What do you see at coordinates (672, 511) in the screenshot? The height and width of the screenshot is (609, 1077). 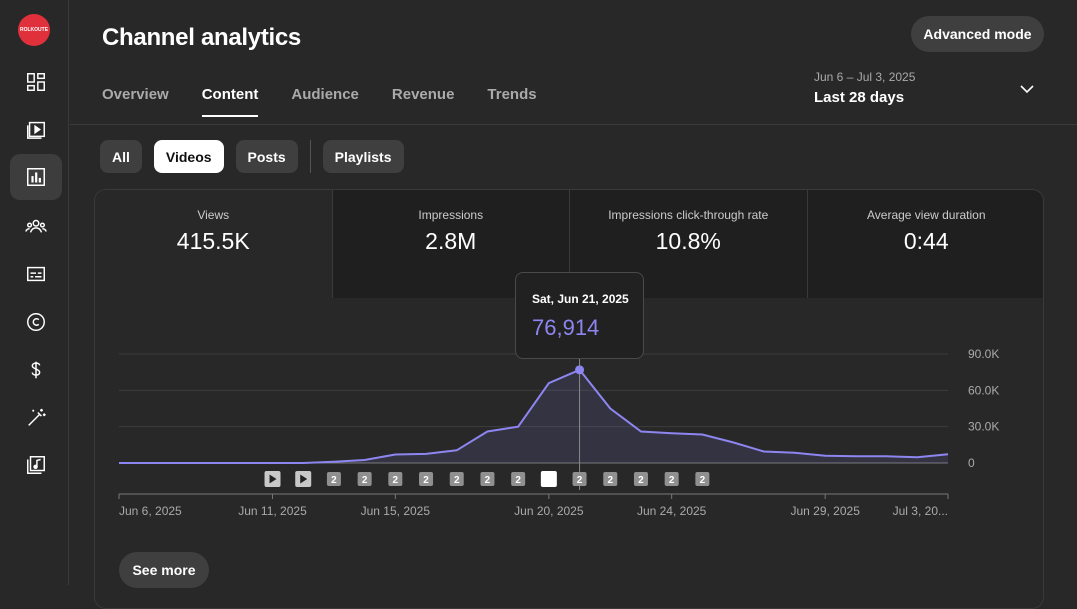 I see `x-tick-label: Jun 24, 2025` at bounding box center [672, 511].